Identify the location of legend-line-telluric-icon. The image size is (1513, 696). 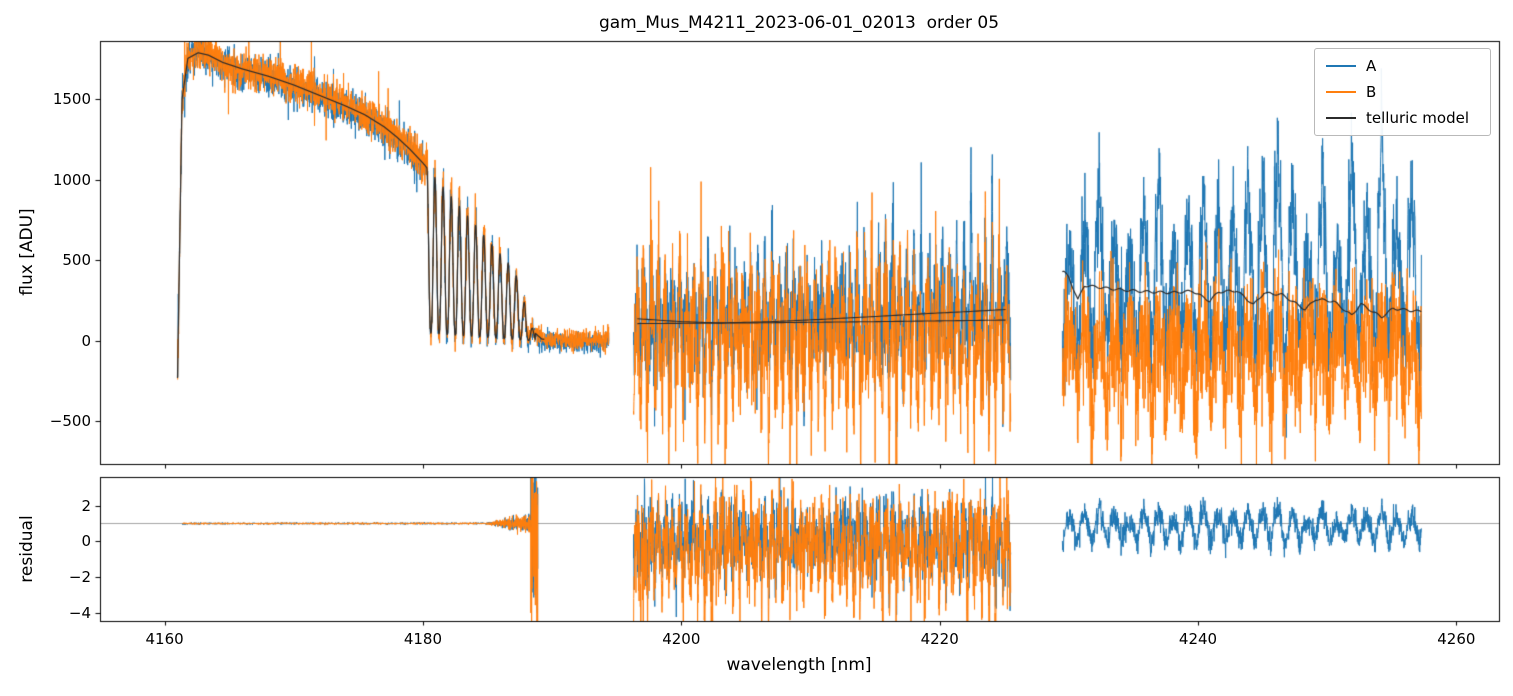
(1341, 118).